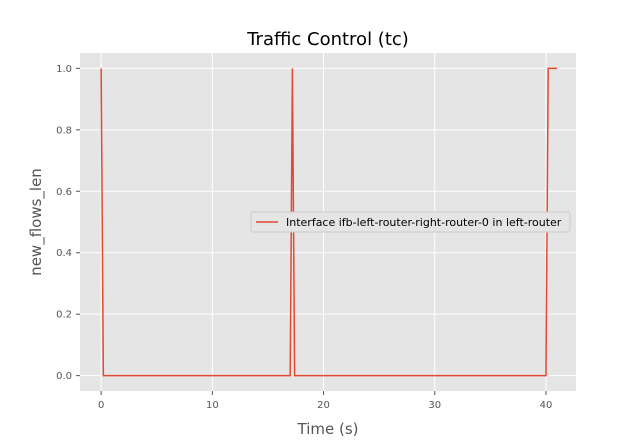 The image size is (640, 440). I want to click on y-tick-label: 0.8, so click(64, 130).